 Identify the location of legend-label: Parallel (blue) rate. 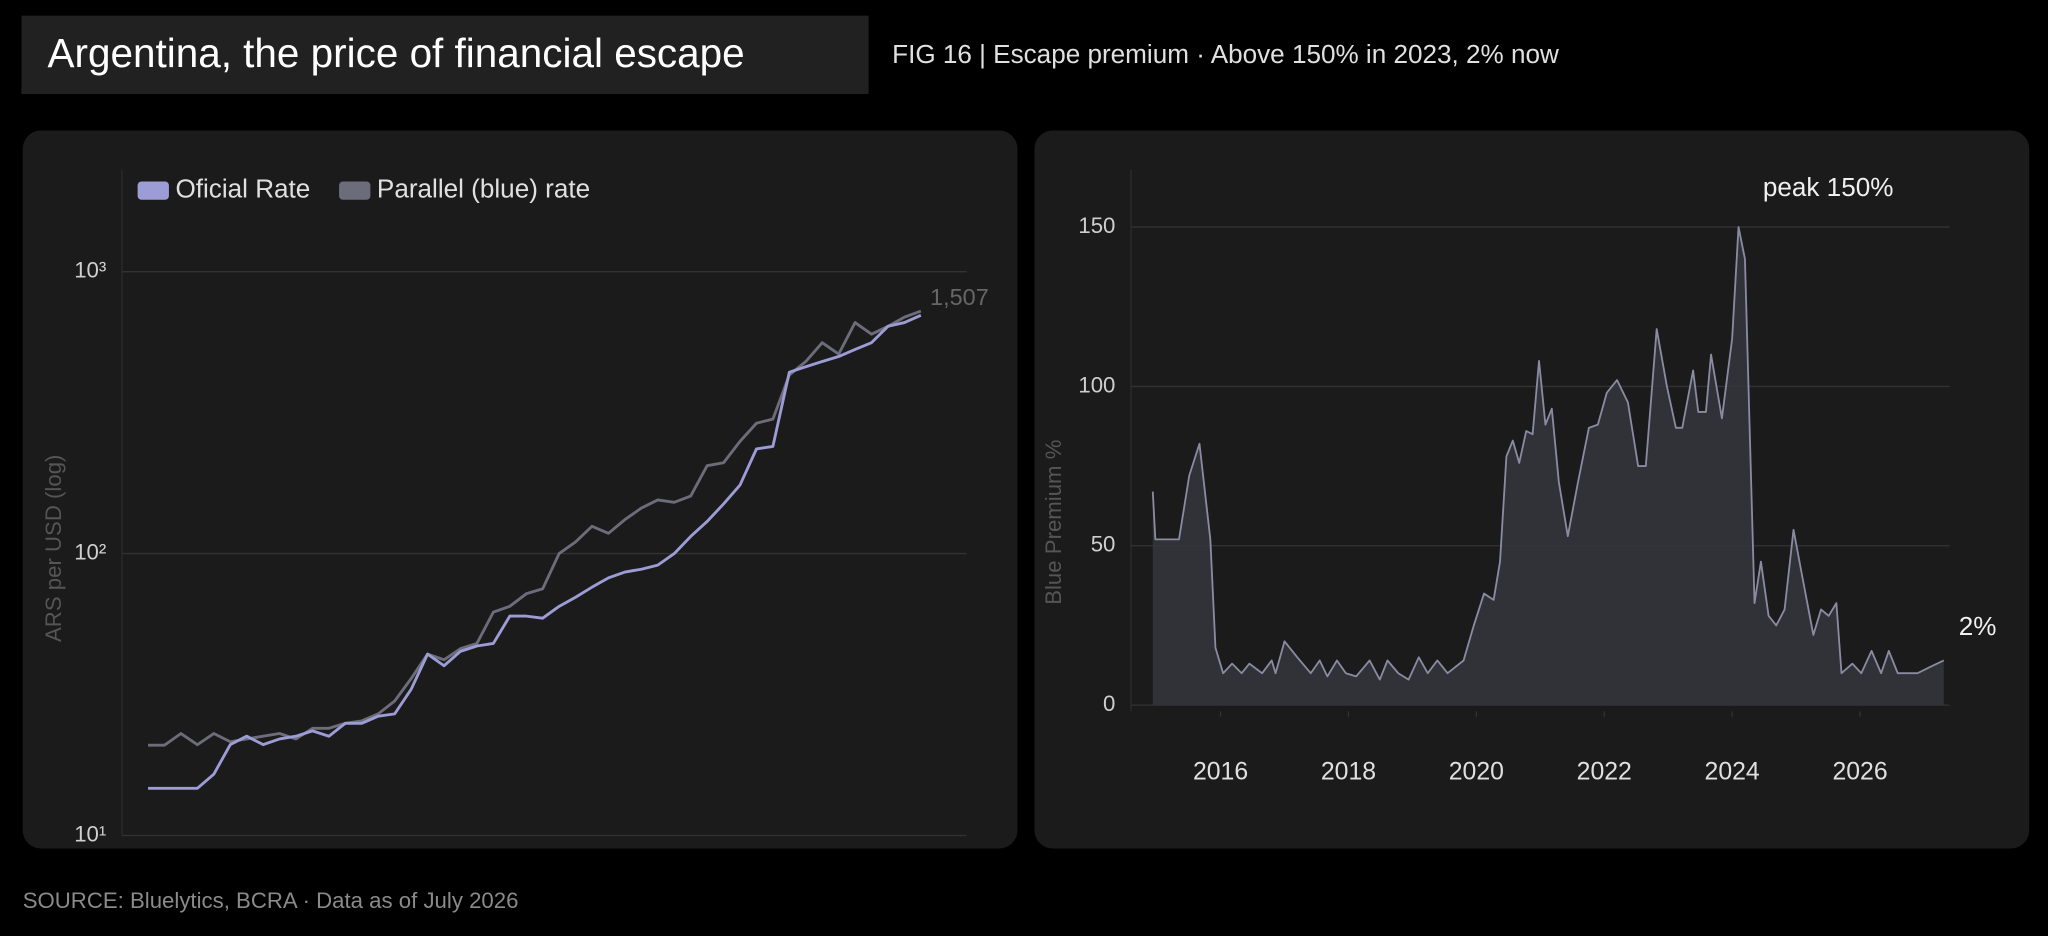
(483, 188).